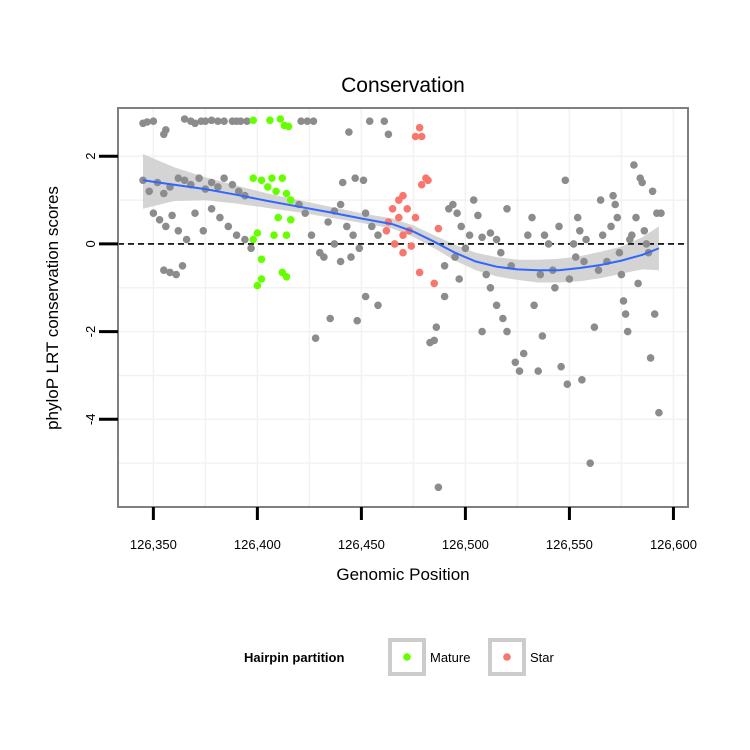  Describe the element at coordinates (407, 657) in the screenshot. I see `legend-swatch-mature` at that location.